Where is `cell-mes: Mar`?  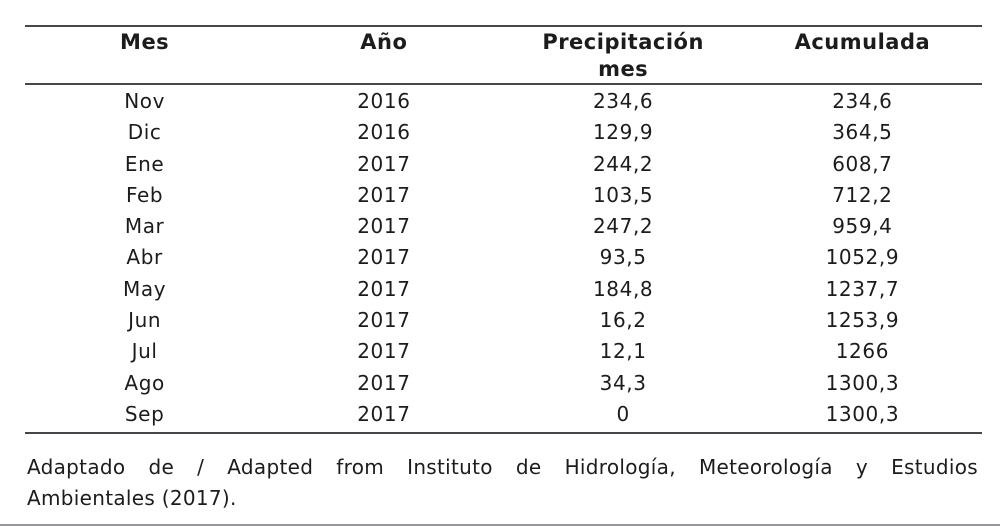
cell-mes: Mar is located at coordinates (144, 226).